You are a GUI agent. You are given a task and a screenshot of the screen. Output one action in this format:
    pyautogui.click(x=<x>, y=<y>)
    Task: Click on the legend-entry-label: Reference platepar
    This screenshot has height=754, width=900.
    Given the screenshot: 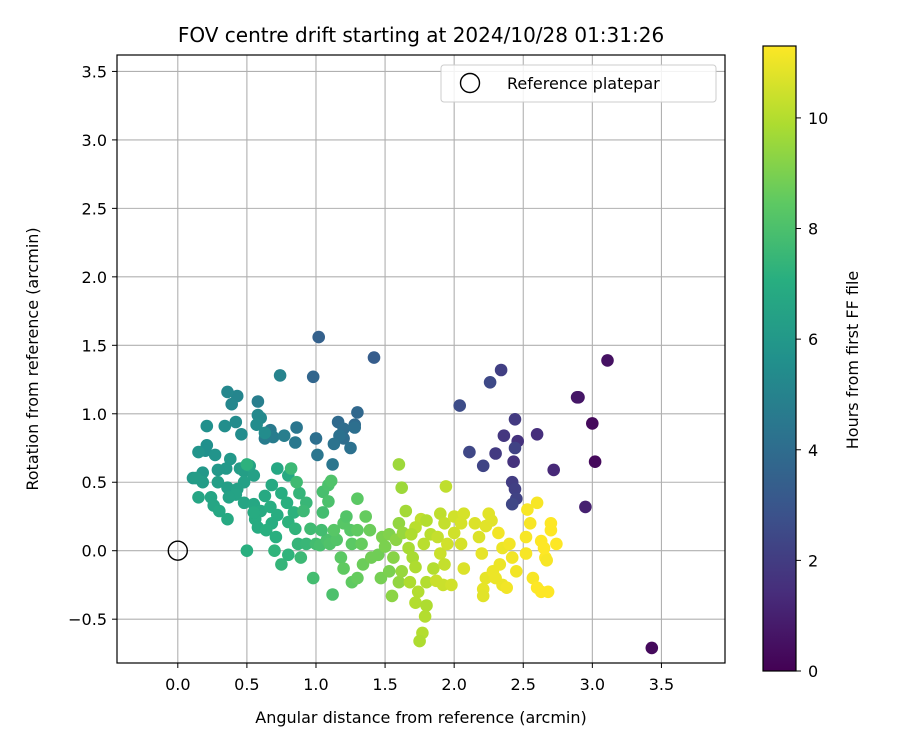 What is the action you would take?
    pyautogui.click(x=583, y=83)
    